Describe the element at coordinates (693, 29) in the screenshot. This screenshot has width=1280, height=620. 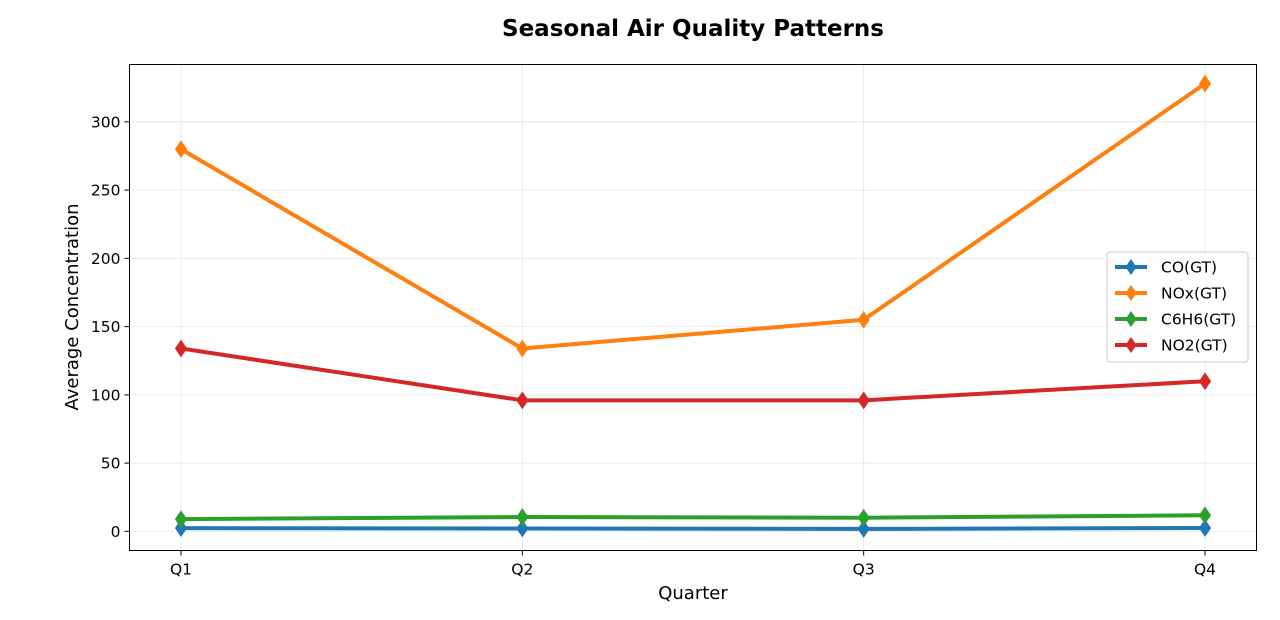
I see `chart-title: Seasonal Air Quality Patterns` at that location.